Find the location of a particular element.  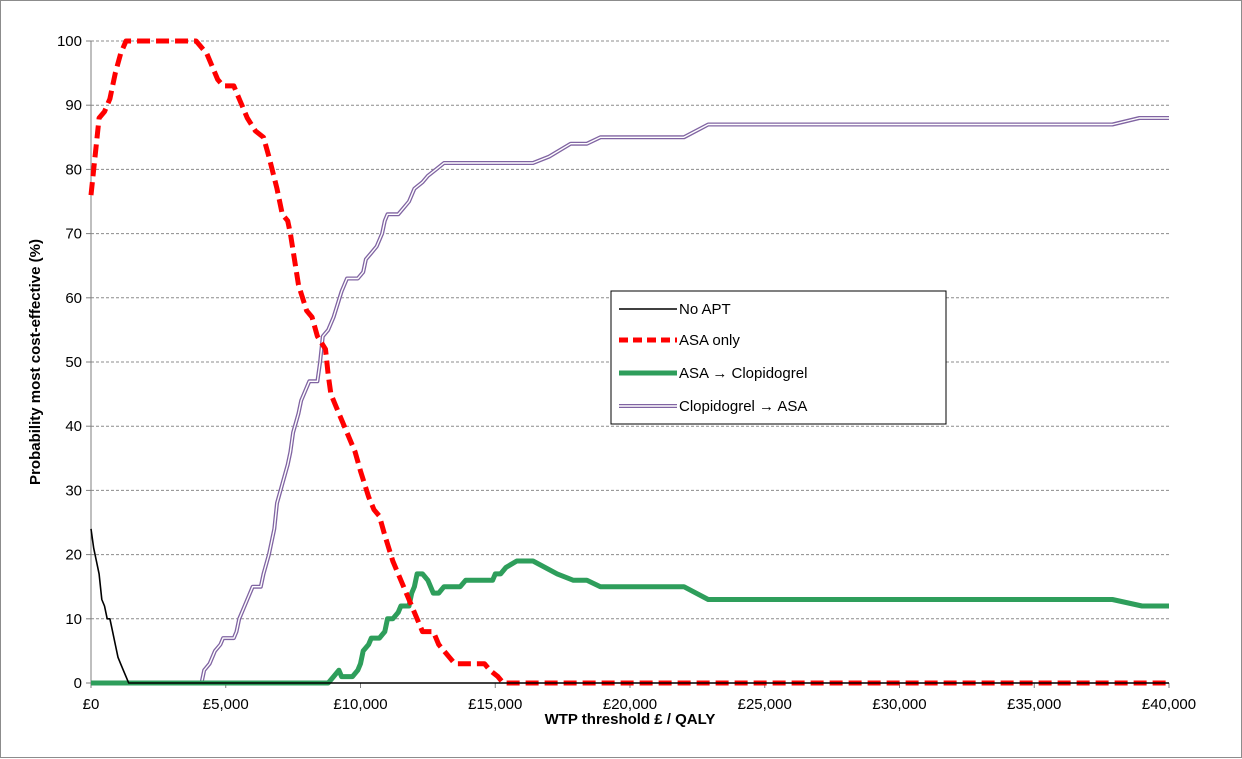

y-axis-ticks: 0 10 20 30 40 50 60 70 80 90 100 is located at coordinates (74, 362).